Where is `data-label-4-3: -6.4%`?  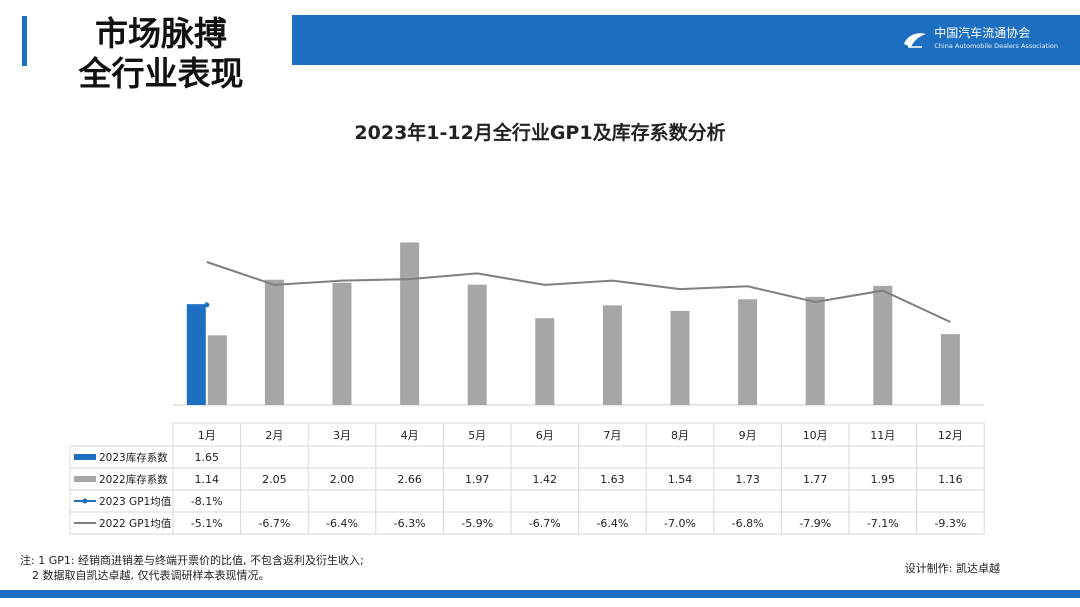
data-label-4-3: -6.4% is located at coordinates (342, 523).